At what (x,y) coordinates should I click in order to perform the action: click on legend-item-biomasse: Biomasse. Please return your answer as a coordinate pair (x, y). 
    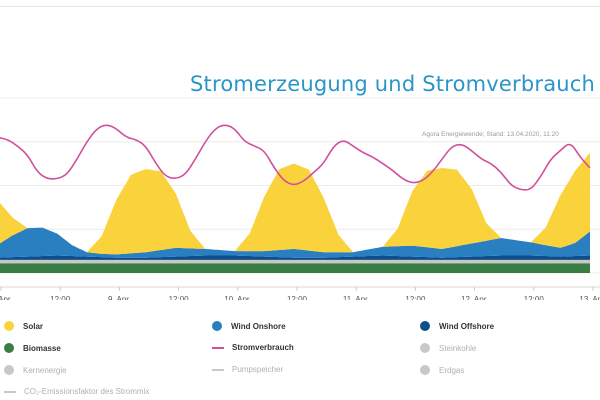
    Looking at the image, I should click on (32, 348).